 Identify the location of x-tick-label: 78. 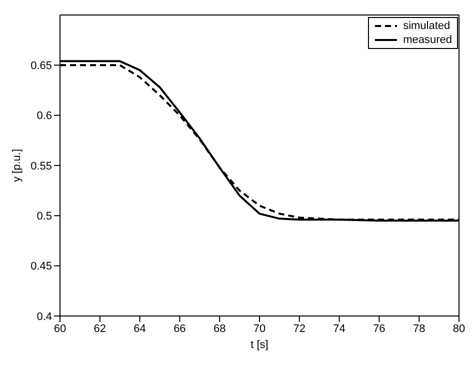
(419, 328).